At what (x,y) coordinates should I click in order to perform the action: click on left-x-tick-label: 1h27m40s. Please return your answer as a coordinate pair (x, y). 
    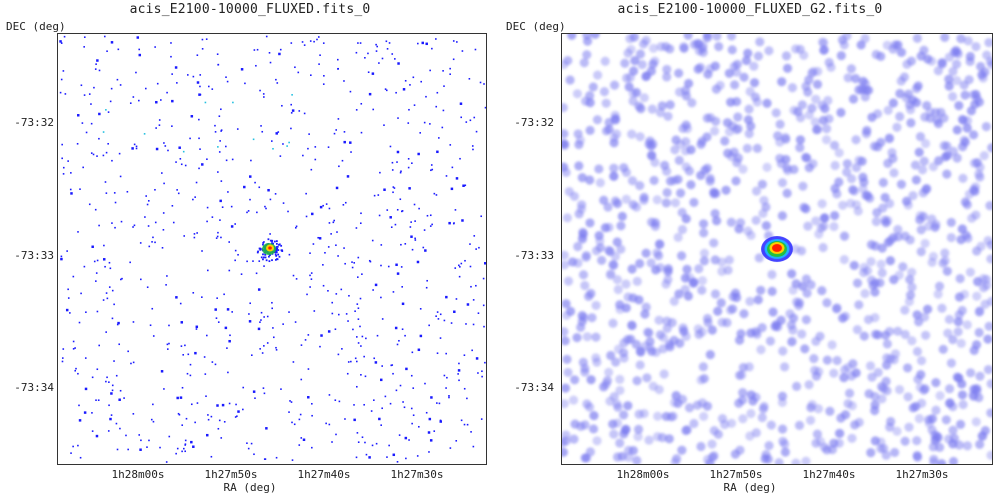
    Looking at the image, I should click on (324, 474).